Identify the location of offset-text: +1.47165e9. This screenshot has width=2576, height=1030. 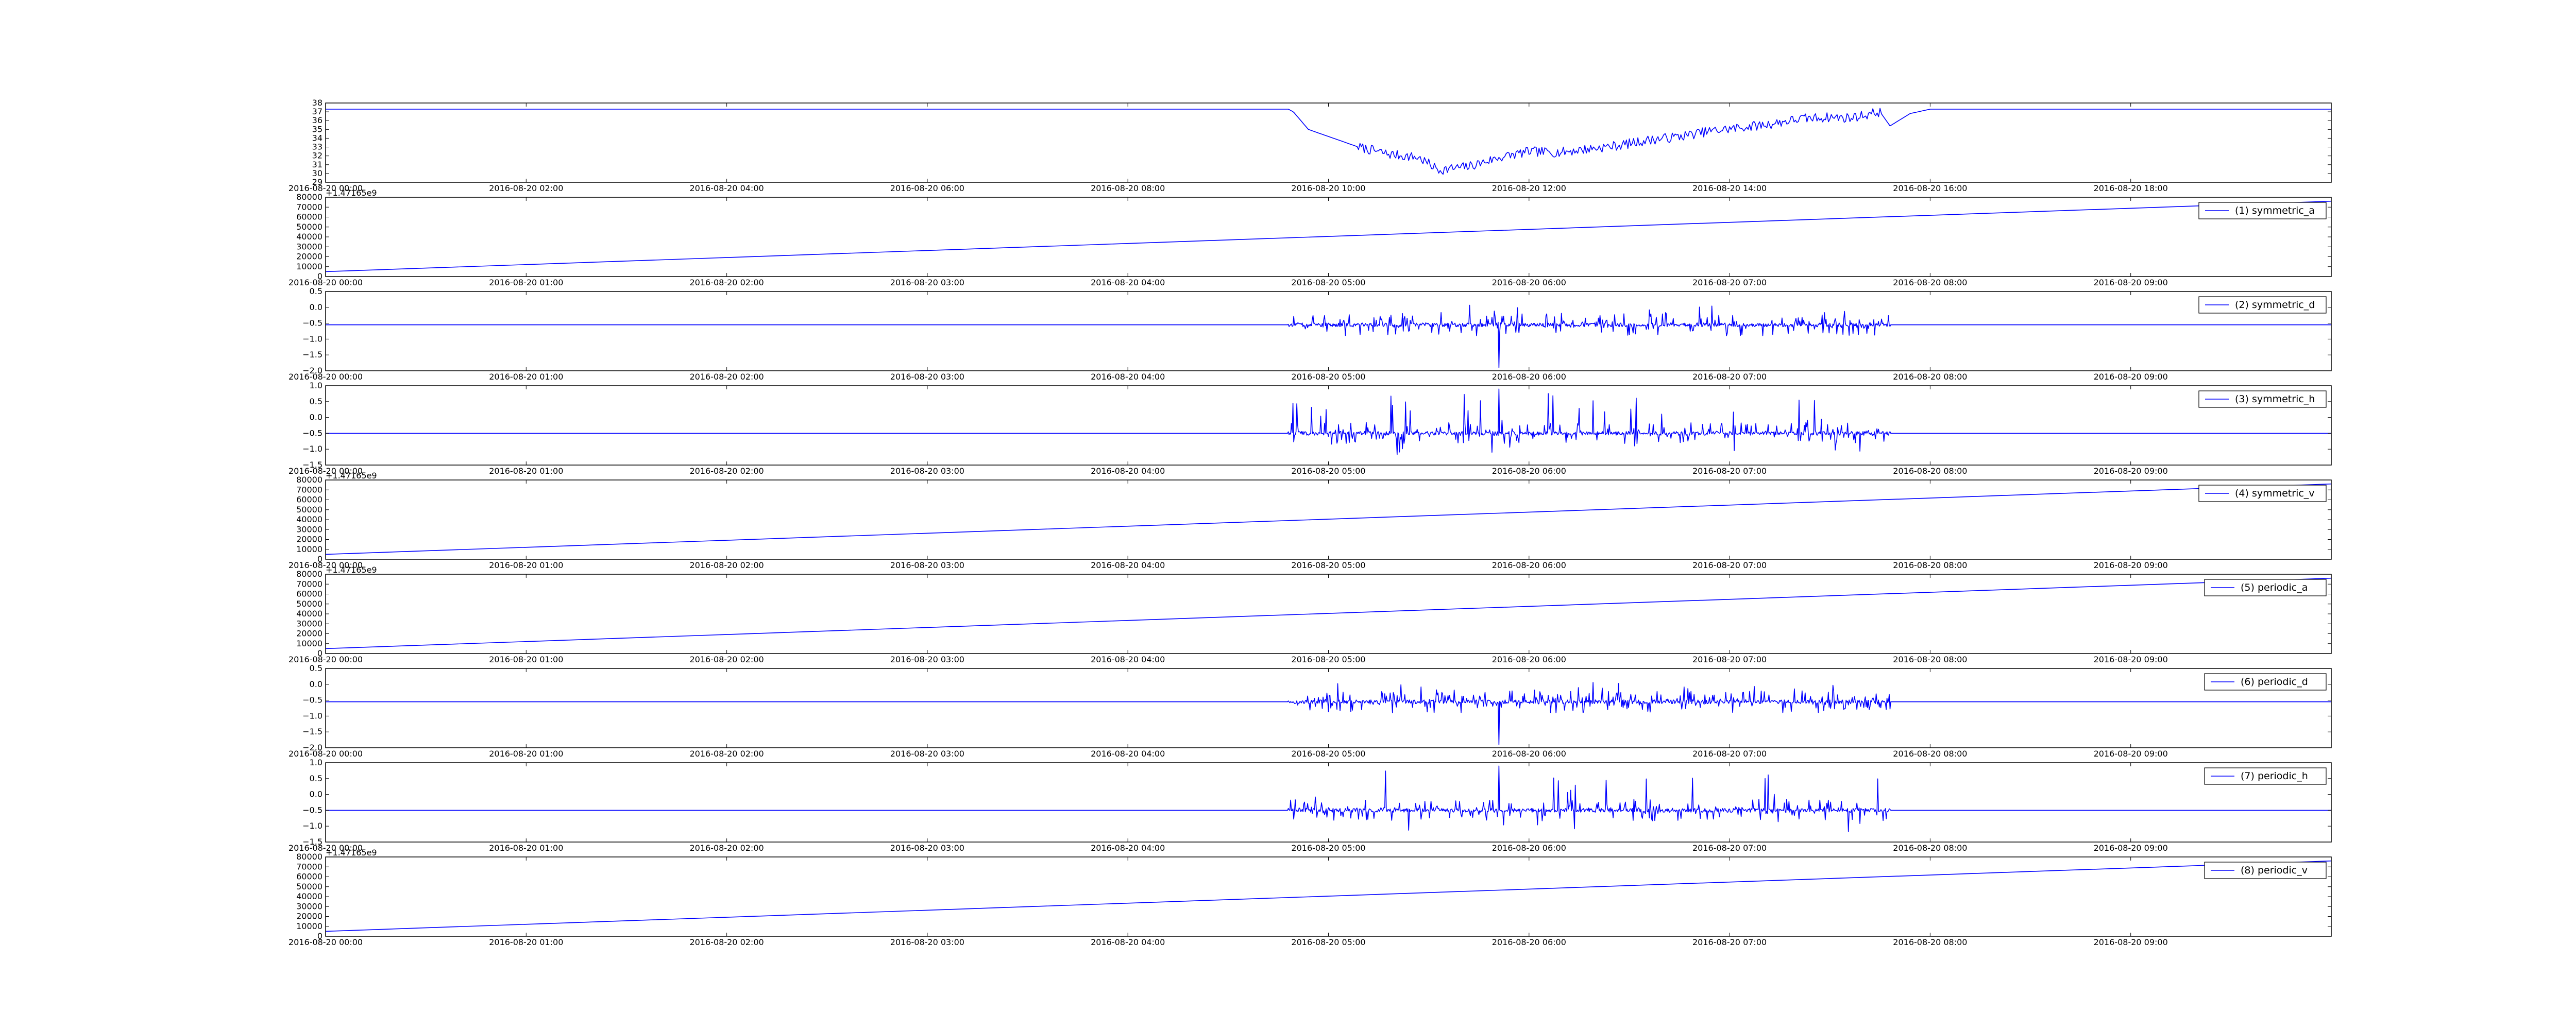
(351, 193).